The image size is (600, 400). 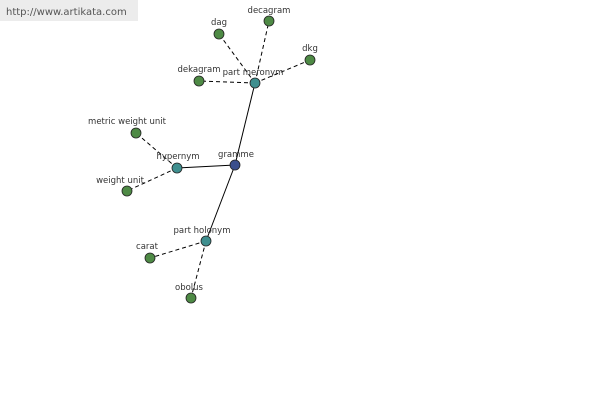 I want to click on node-label: part meronym, so click(x=253, y=73).